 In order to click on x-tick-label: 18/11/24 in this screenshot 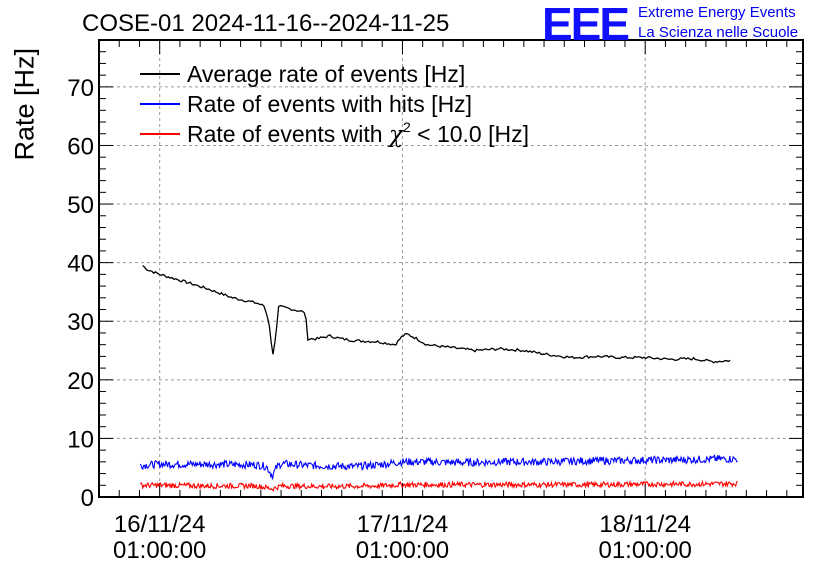, I will do `click(645, 524)`.